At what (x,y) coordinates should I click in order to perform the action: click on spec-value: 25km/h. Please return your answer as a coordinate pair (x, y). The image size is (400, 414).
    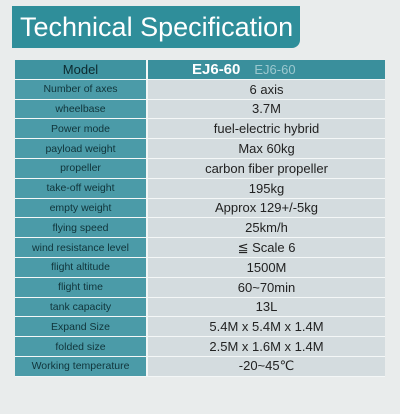
    Looking at the image, I should click on (266, 228).